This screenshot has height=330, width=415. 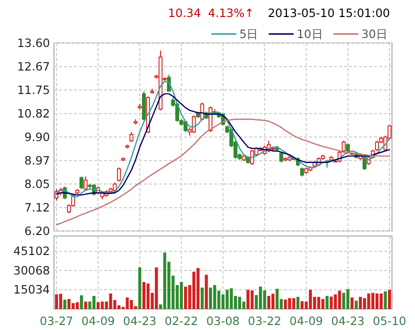 I want to click on y-tick-label: 30068, so click(x=31, y=270).